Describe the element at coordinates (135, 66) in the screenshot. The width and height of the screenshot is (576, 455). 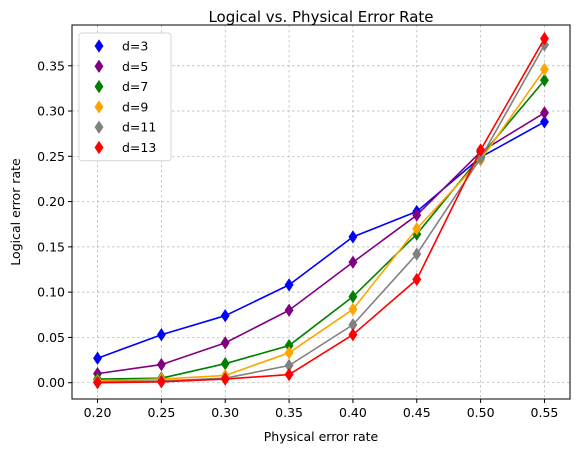
I see `legend-label: d=5` at that location.